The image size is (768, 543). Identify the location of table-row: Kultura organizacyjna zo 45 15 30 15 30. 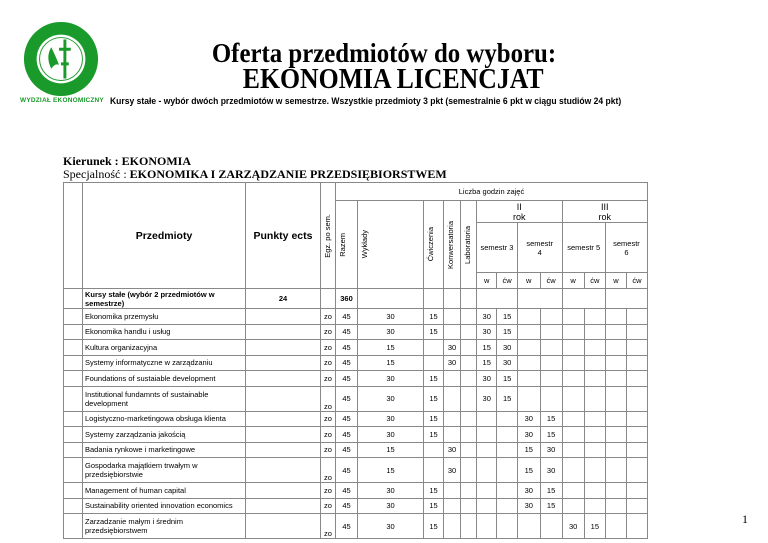
(356, 347).